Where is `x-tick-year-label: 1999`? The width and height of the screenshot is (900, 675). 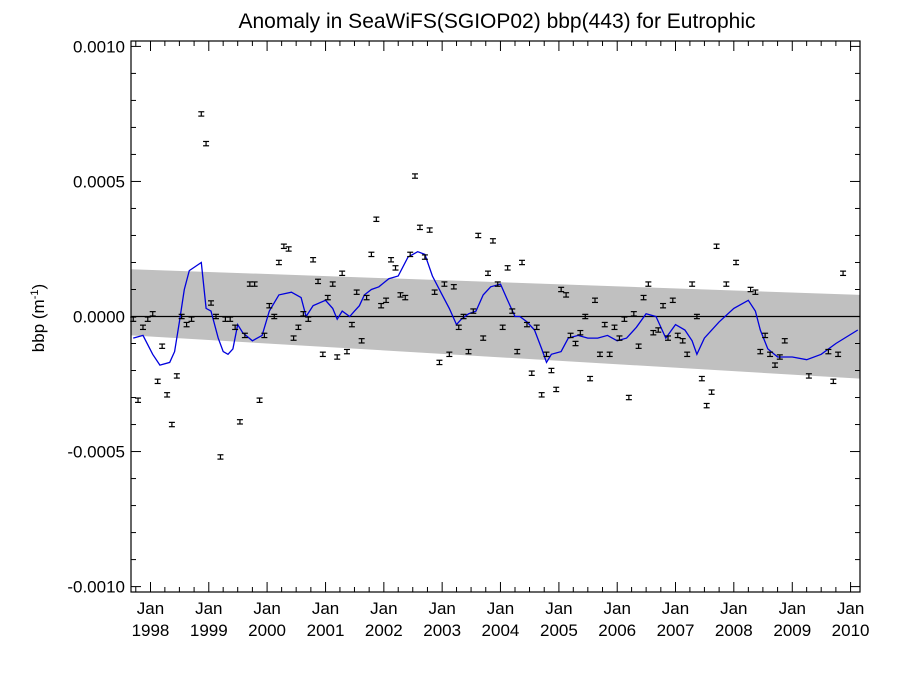 x-tick-year-label: 1999 is located at coordinates (209, 630).